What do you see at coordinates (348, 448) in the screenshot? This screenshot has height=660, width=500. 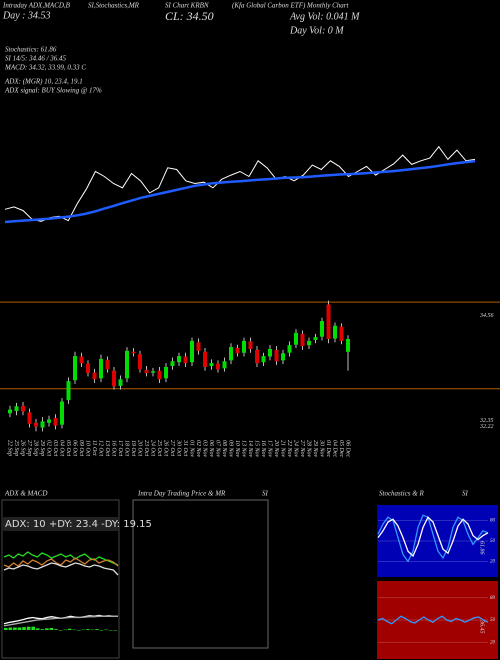 I see `x-tick-label: 06 Dec` at bounding box center [348, 448].